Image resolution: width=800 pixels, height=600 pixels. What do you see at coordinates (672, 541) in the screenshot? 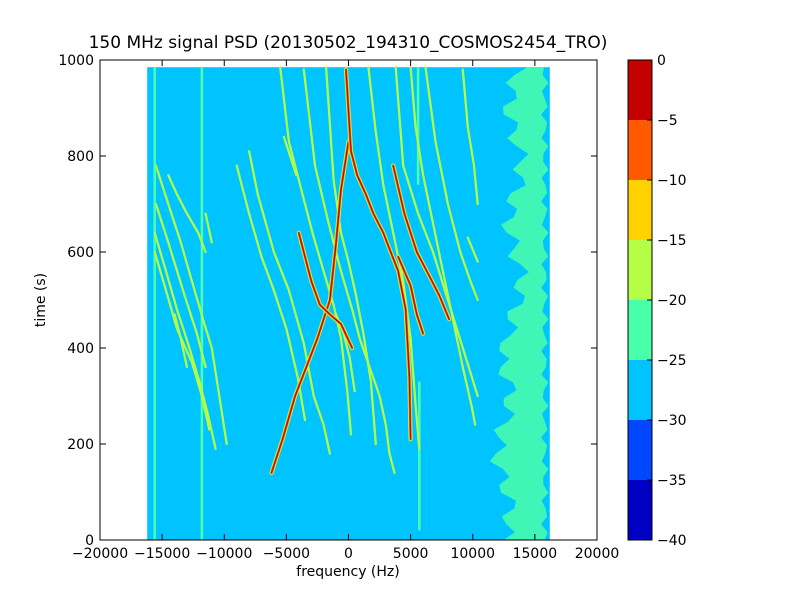
I see `colorbar-tick-label: −40` at bounding box center [672, 541].